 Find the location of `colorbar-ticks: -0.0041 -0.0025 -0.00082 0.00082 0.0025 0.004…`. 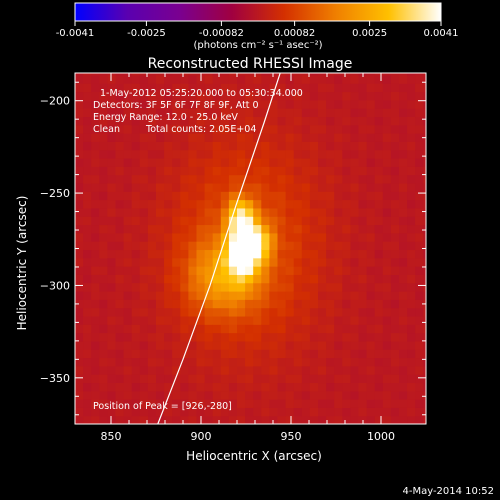

colorbar-ticks: -0.0041 -0.0025 -0.00082 0.00082 0.0025 0.004… is located at coordinates (257, 30).